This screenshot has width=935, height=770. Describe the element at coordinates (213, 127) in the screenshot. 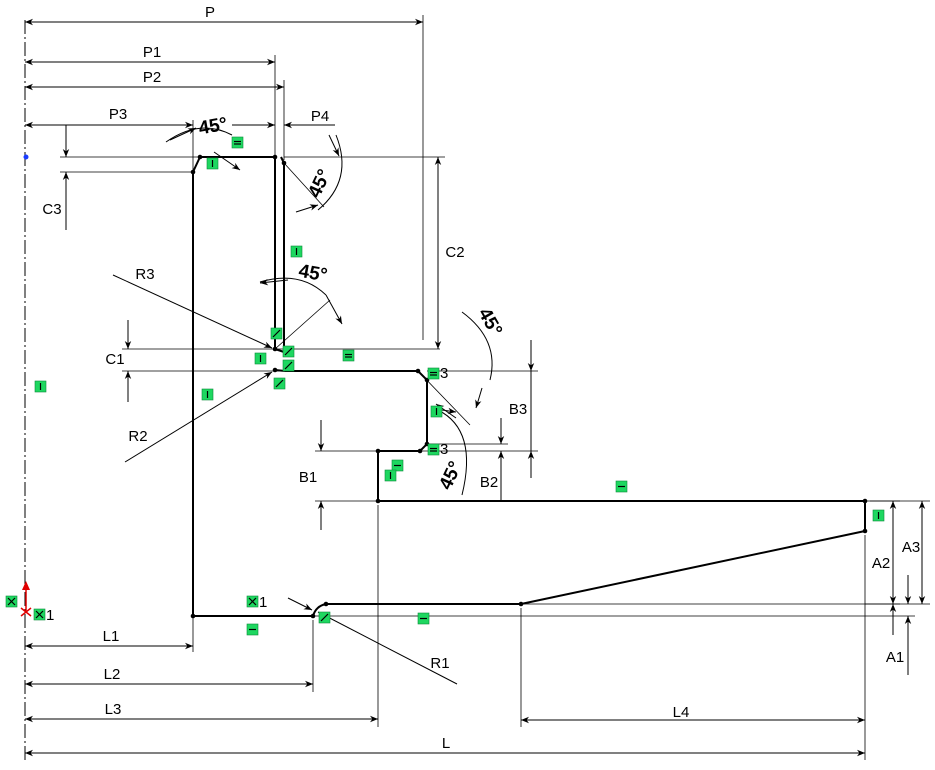

I see `angle-top-chamfer-label: 45°` at that location.